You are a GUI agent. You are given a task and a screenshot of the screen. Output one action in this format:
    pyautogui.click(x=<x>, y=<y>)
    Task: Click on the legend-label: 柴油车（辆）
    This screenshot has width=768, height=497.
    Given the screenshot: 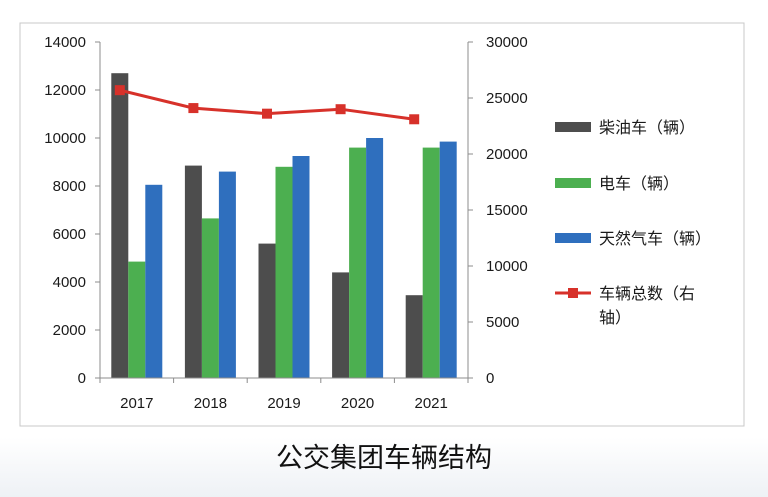 What is the action you would take?
    pyautogui.click(x=647, y=127)
    